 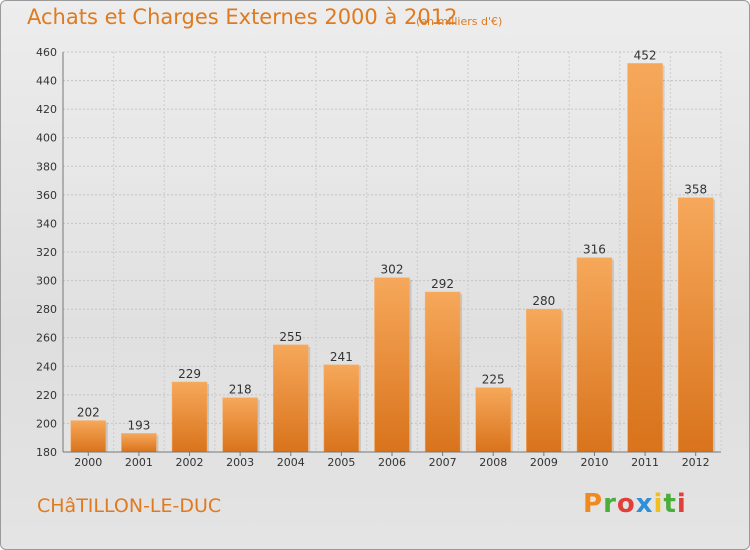 I want to click on y-tick-label: 420, so click(x=46, y=109).